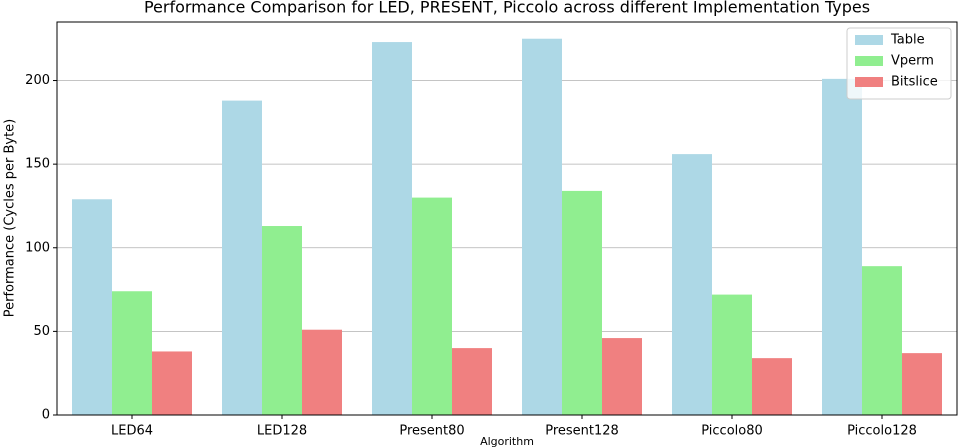 This screenshot has width=969, height=448. What do you see at coordinates (37, 164) in the screenshot?
I see `y-tick-label: 150` at bounding box center [37, 164].